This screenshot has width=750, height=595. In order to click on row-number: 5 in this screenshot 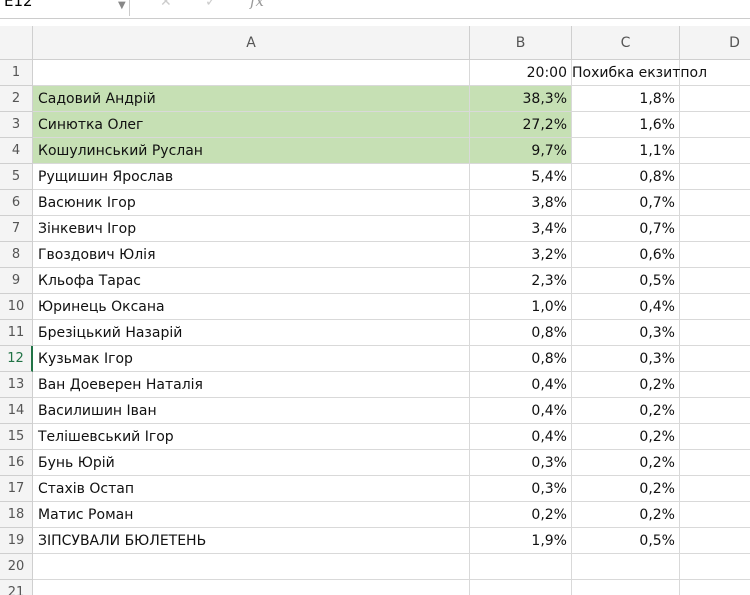, I will do `click(16, 177)`.